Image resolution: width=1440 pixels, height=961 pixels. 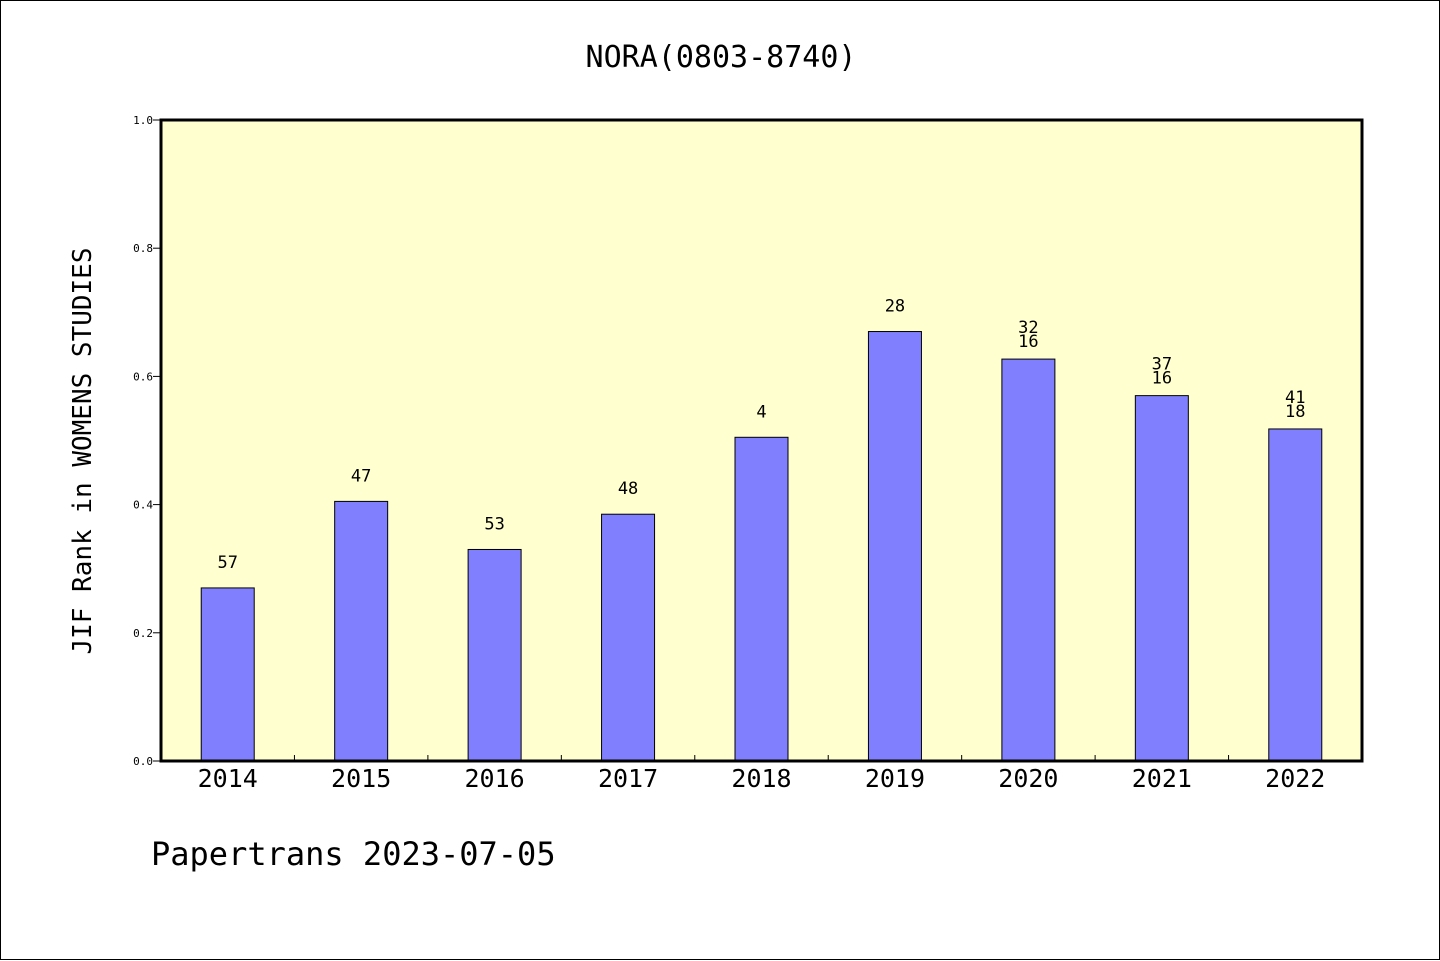 I want to click on x-tick-label: 2016, so click(x=495, y=778).